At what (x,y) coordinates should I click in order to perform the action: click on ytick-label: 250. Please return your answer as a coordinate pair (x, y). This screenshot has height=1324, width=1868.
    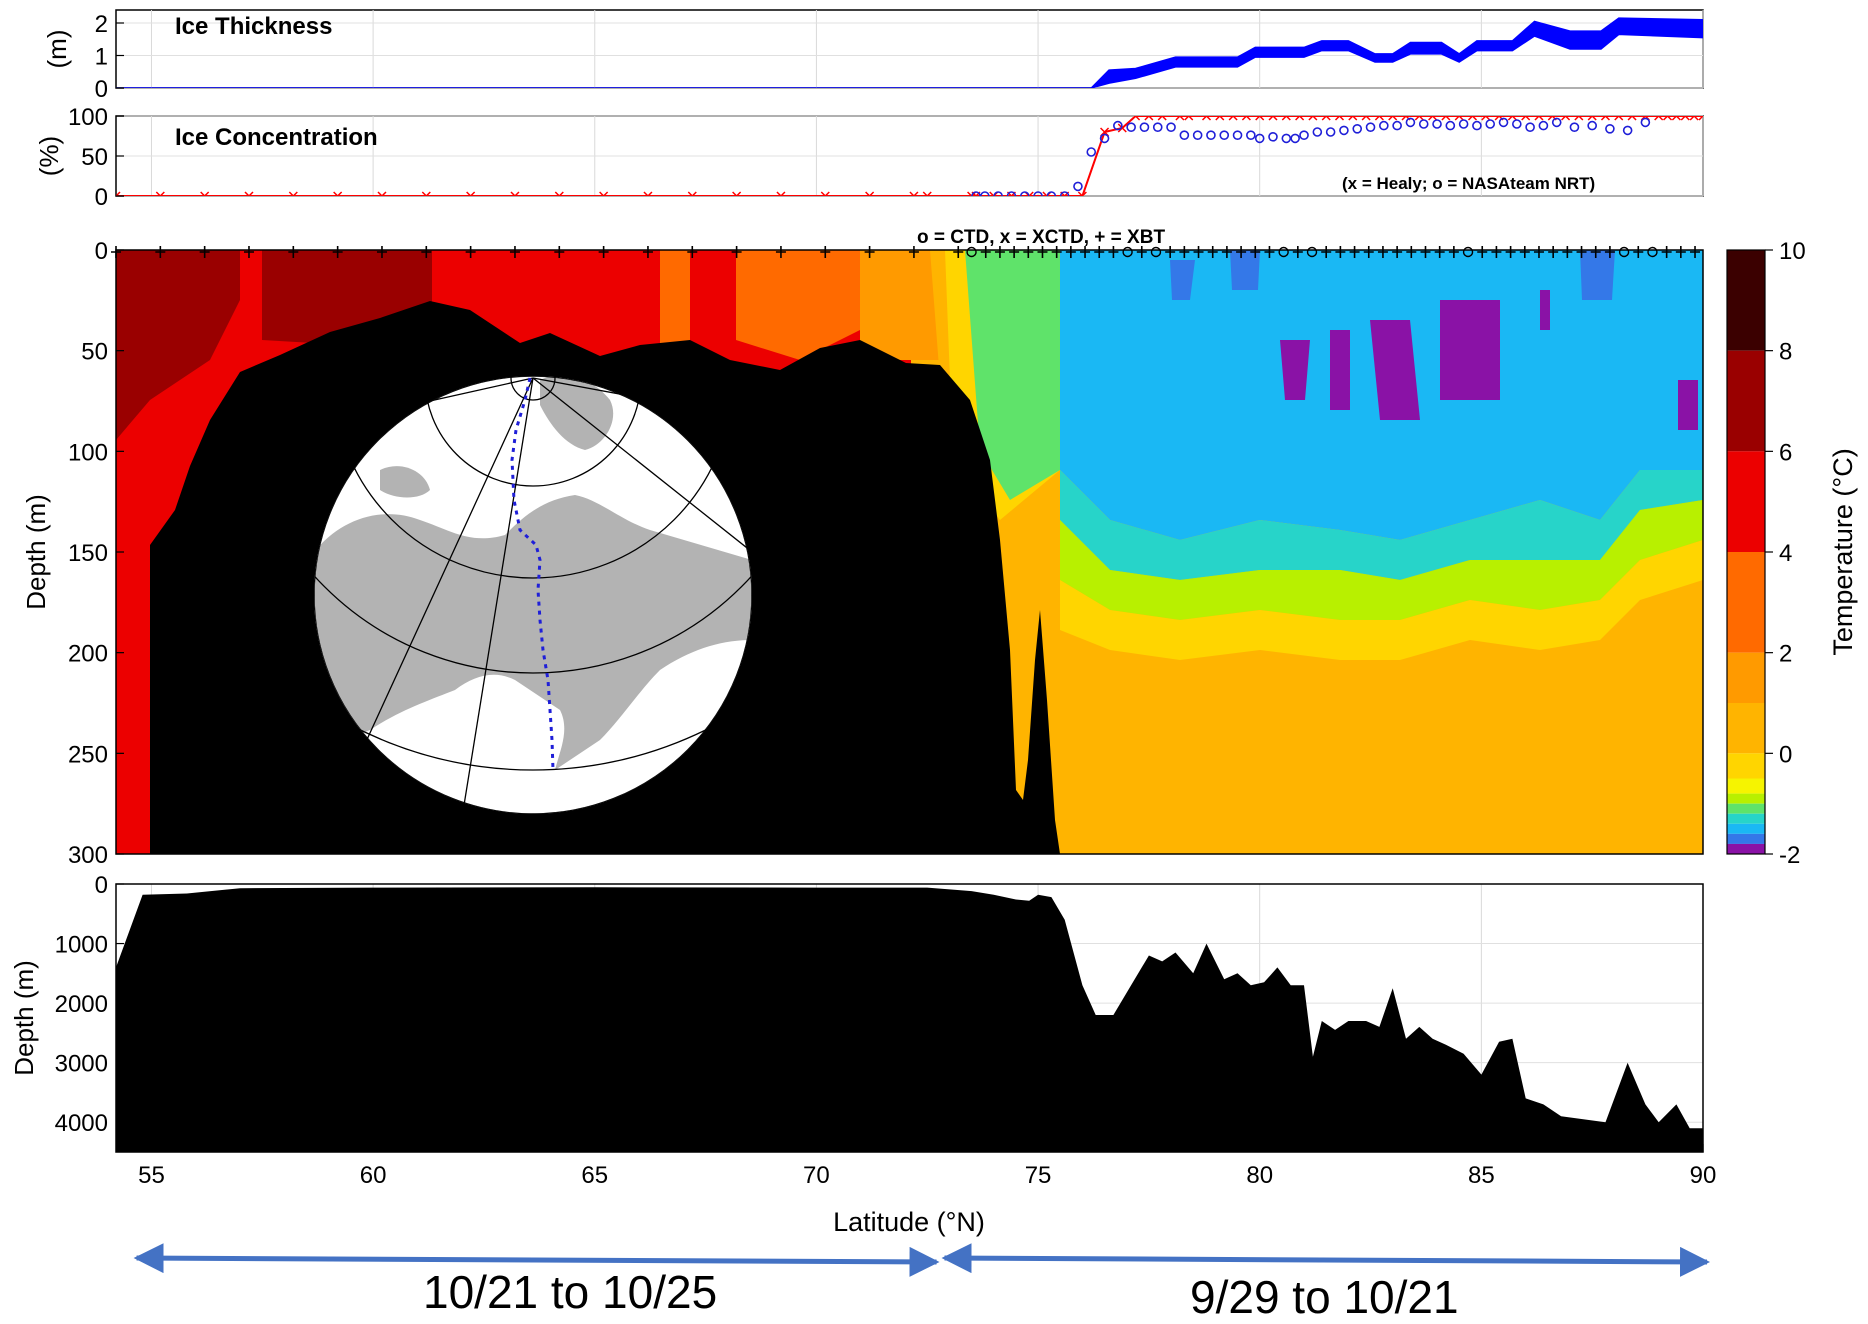
    Looking at the image, I should click on (88, 754).